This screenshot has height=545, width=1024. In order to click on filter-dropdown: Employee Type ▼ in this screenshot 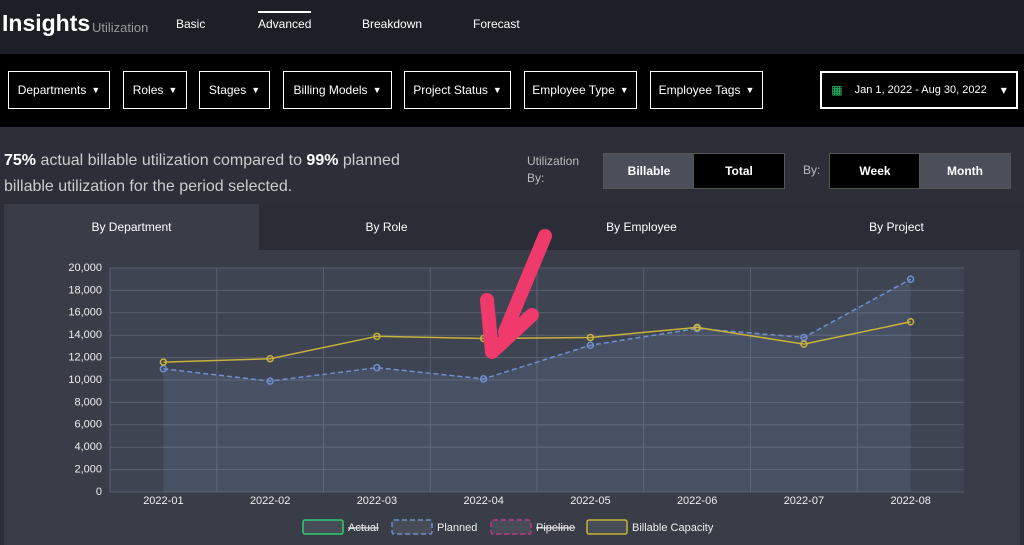, I will do `click(580, 90)`.